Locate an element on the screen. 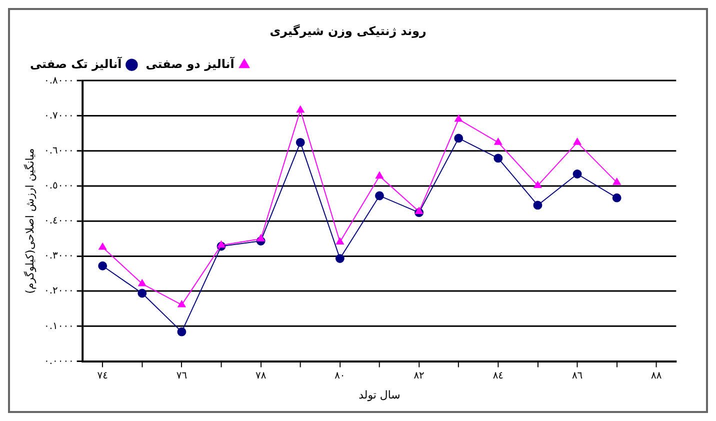  x-tick-label: ٧٨ is located at coordinates (261, 376).